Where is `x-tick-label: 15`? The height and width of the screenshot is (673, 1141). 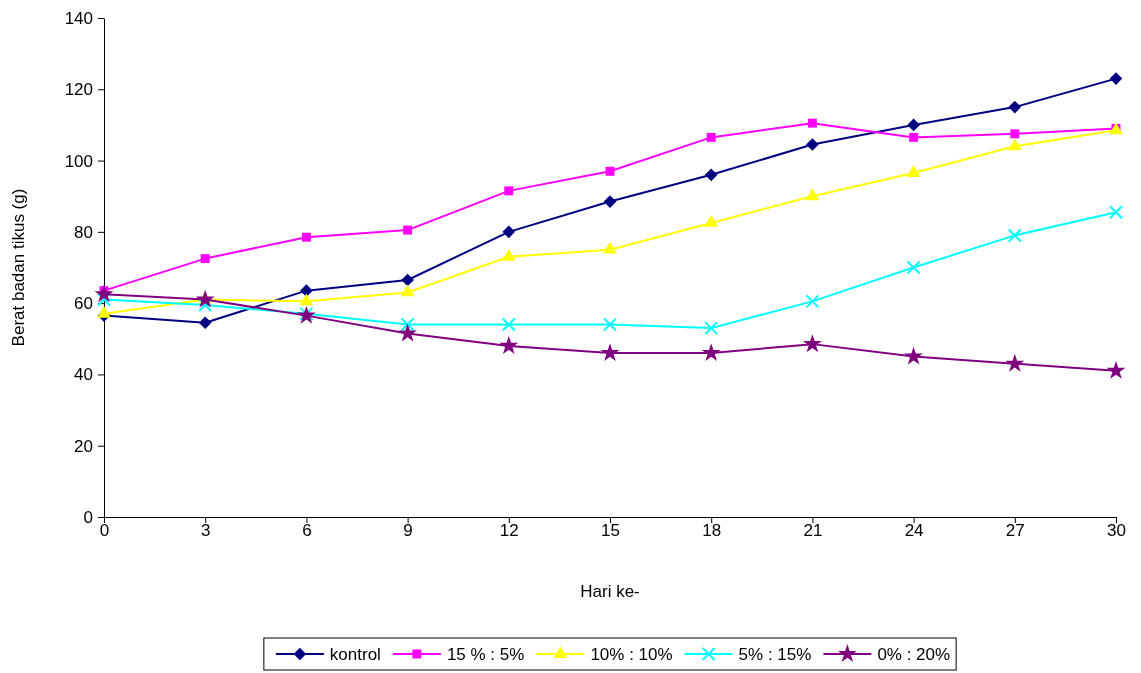
x-tick-label: 15 is located at coordinates (610, 530).